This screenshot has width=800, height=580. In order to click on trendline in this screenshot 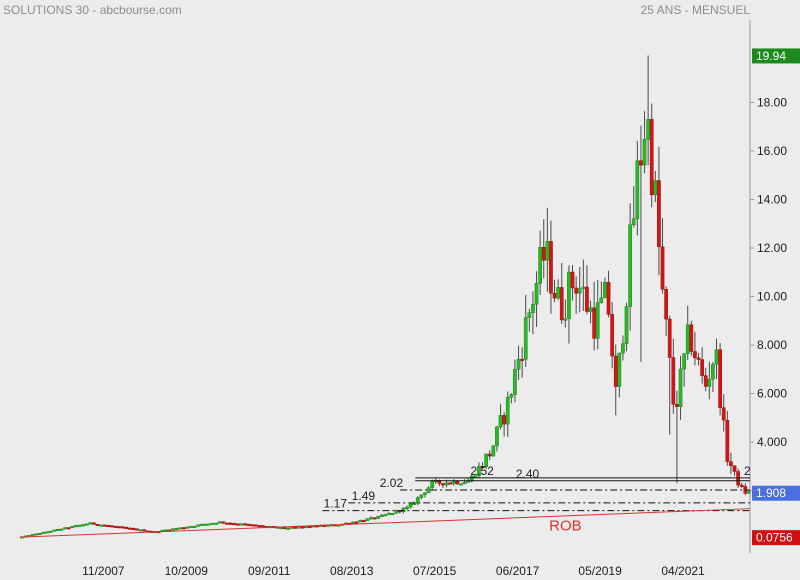, I will do `click(385, 523)`.